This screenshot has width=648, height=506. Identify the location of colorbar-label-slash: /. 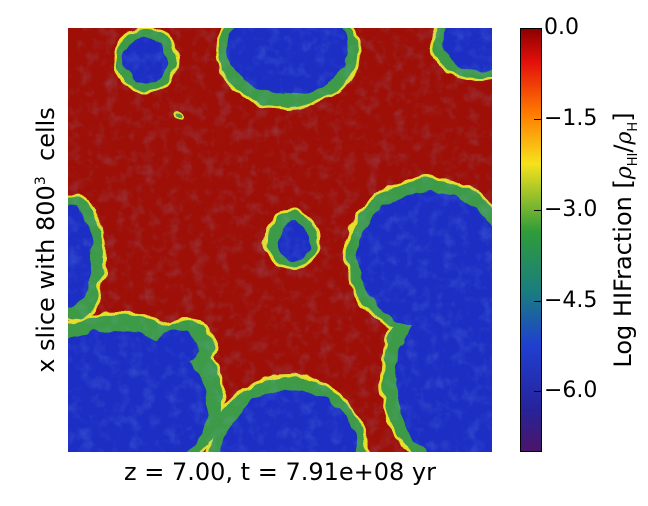
(623, 148).